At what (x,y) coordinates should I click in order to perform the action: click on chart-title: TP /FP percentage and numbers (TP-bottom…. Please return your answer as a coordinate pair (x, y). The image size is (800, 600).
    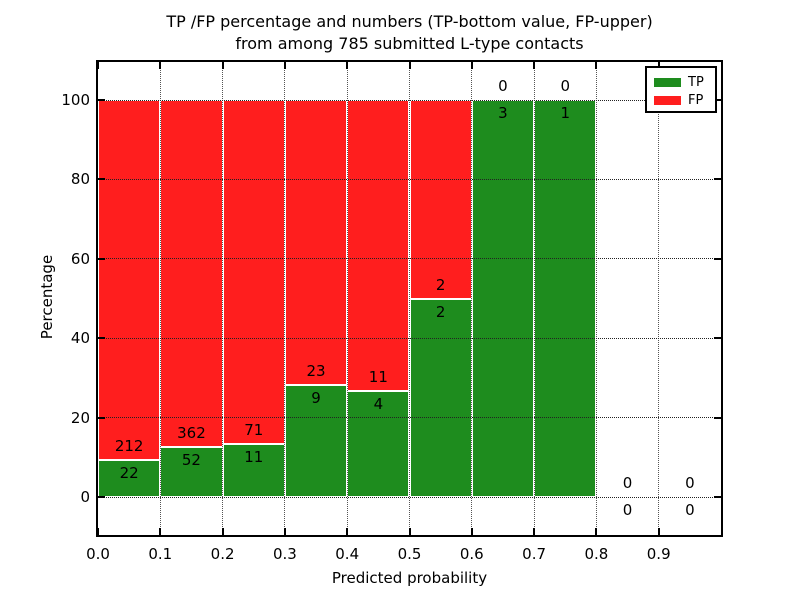
    Looking at the image, I should click on (409, 33).